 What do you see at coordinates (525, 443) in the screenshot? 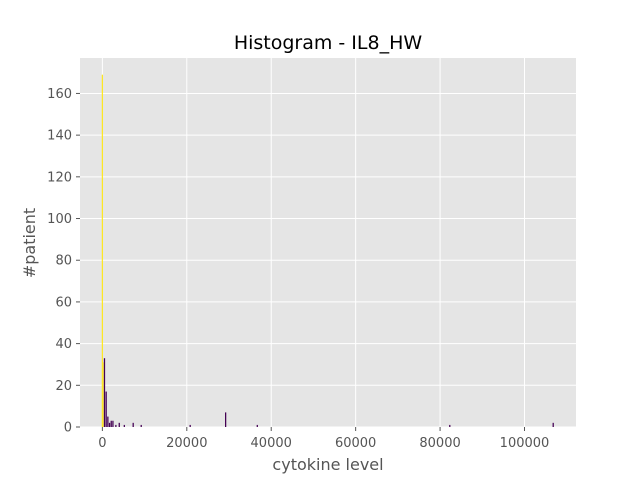
I see `x-tick-label: 100000` at bounding box center [525, 443].